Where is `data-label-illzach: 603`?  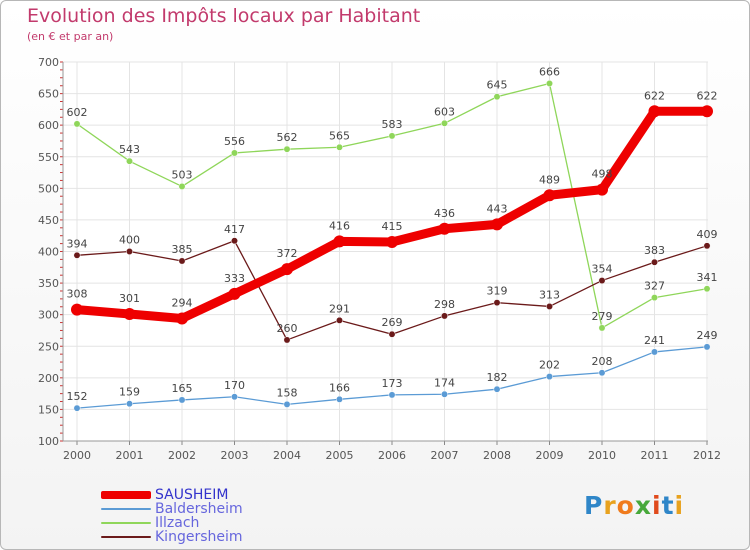 data-label-illzach: 603 is located at coordinates (444, 111).